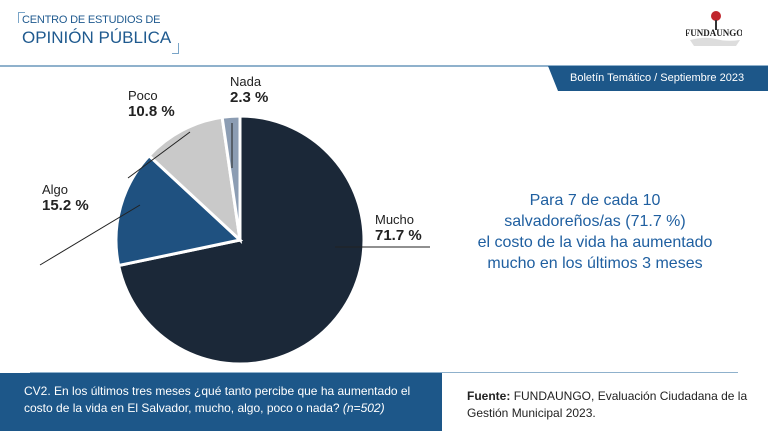 The image size is (768, 431). What do you see at coordinates (159, 155) in the screenshot?
I see `leader-line-poco` at bounding box center [159, 155].